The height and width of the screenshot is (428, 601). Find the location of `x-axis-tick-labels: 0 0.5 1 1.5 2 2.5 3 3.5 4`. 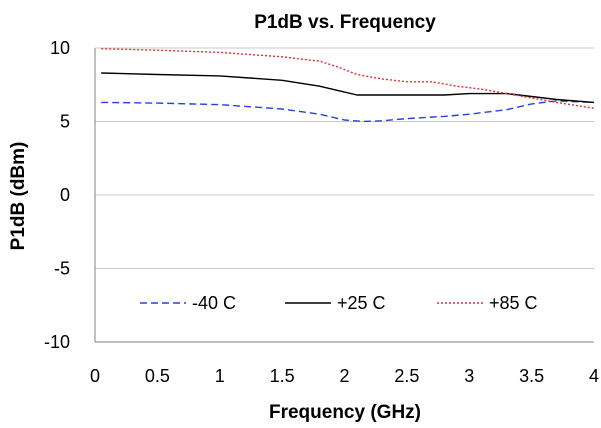

x-axis-tick-labels: 0 0.5 1 1.5 2 2.5 3 3.5 4 is located at coordinates (344, 376).